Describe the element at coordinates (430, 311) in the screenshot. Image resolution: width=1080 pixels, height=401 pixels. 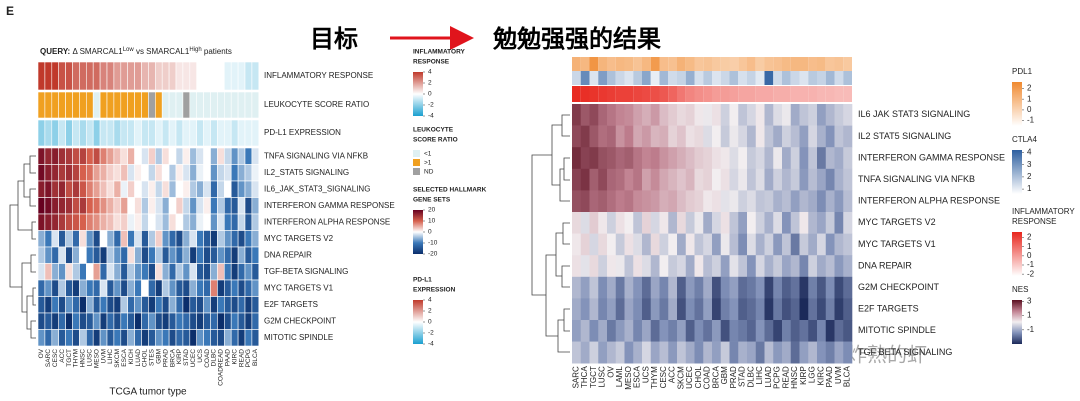
I see `legend-tick-label: 2` at that location.